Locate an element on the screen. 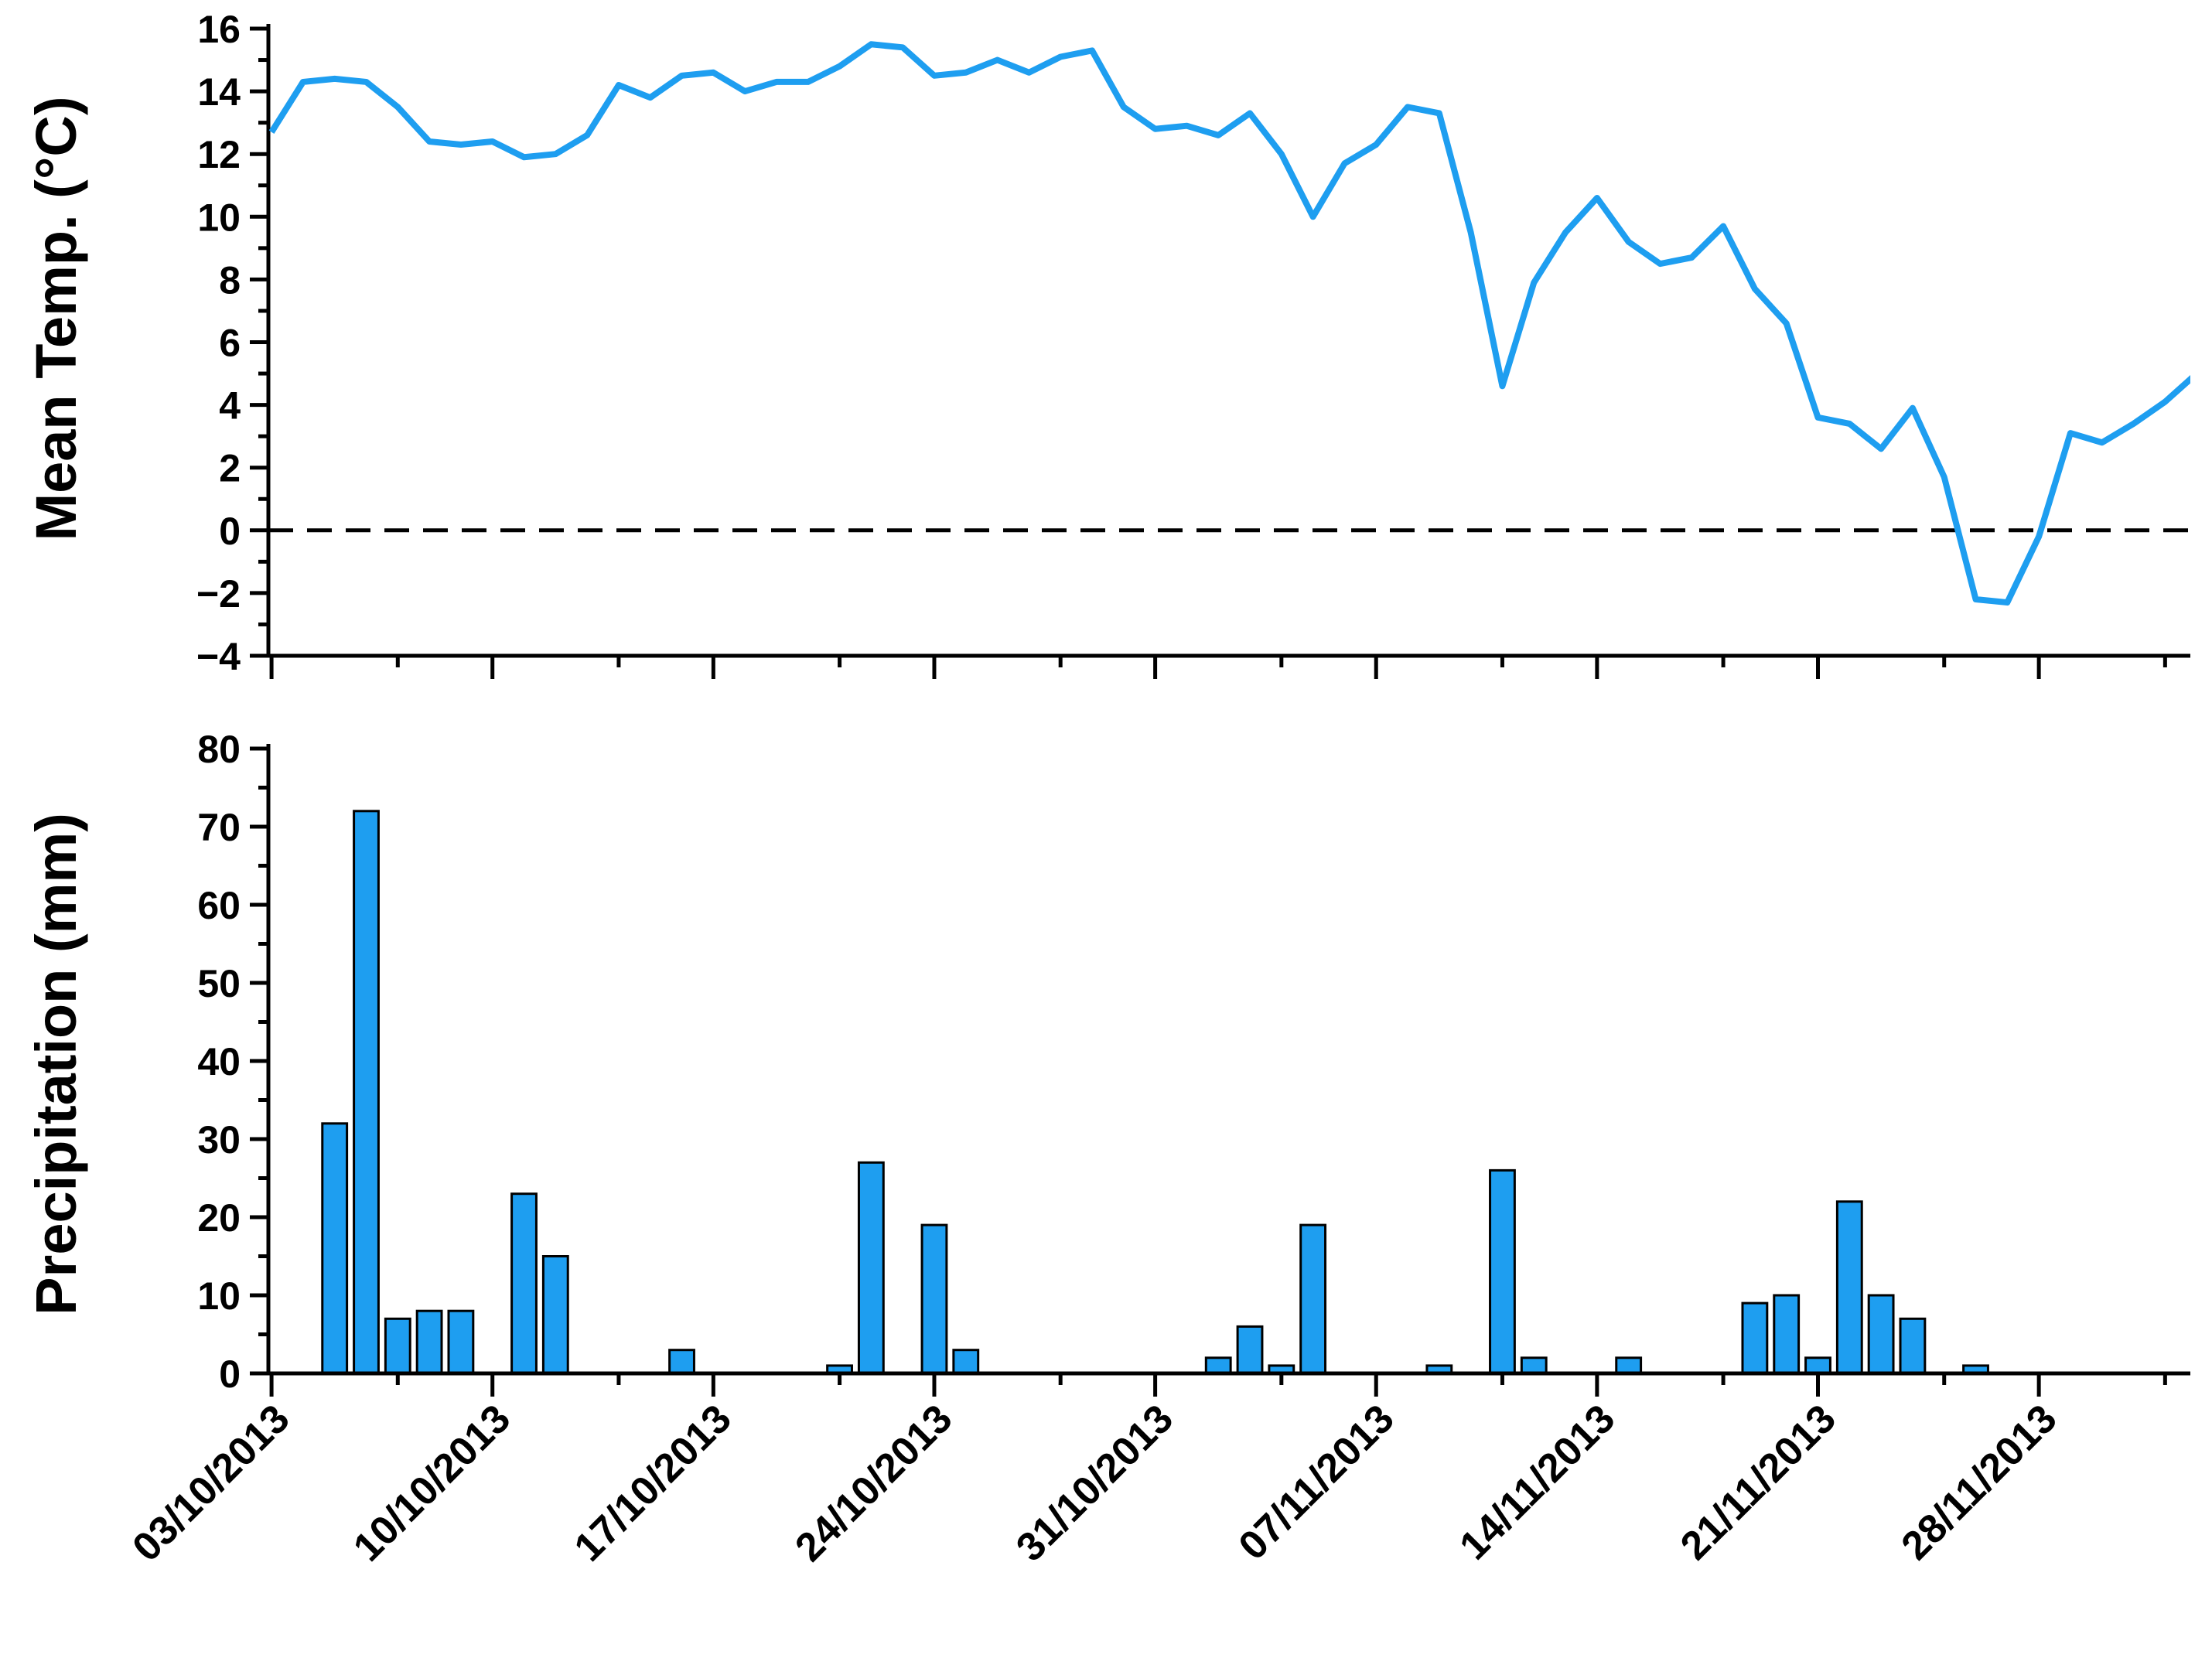 The height and width of the screenshot is (1675, 2212). temp-y-tick-label: 12 is located at coordinates (219, 154).